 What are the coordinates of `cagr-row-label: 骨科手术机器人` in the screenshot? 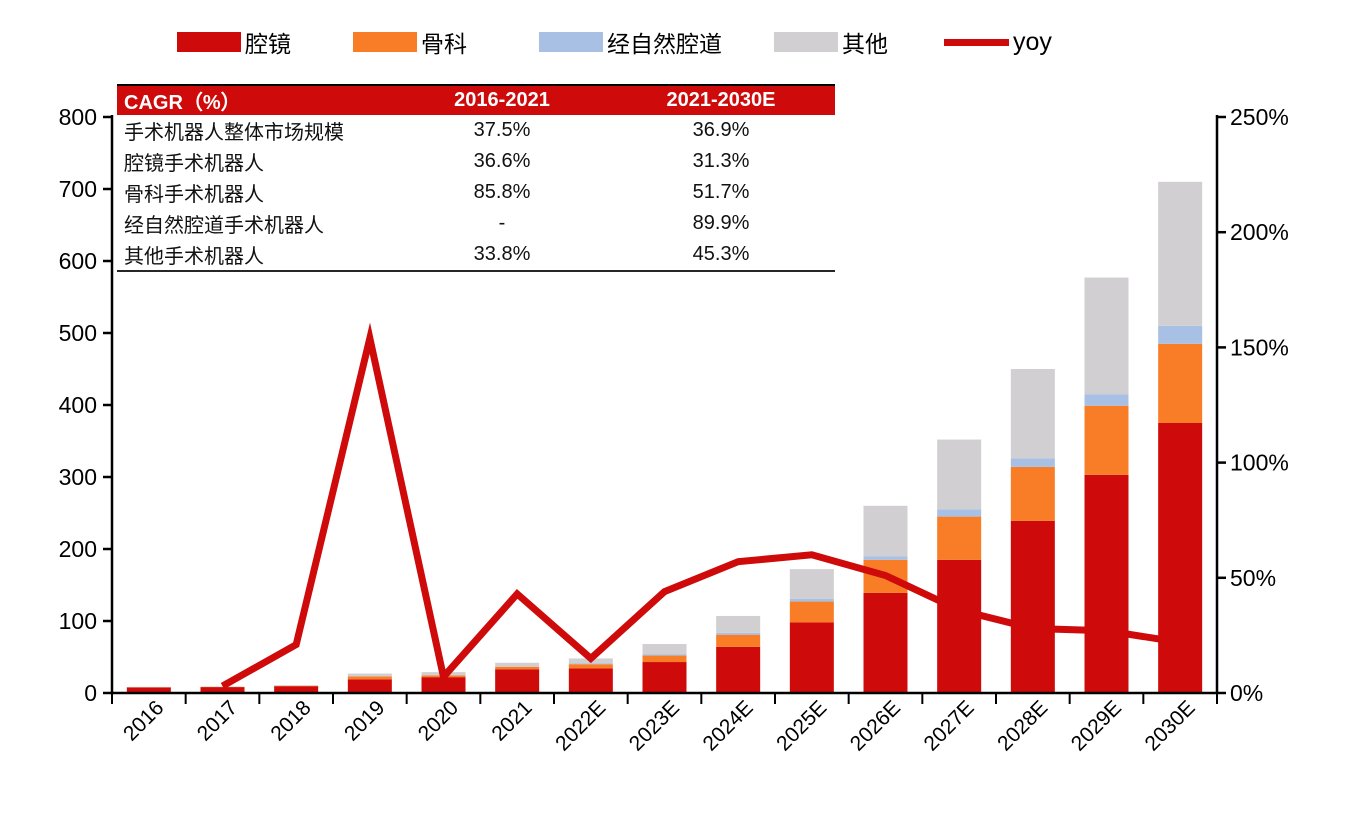 It's located at (194, 195).